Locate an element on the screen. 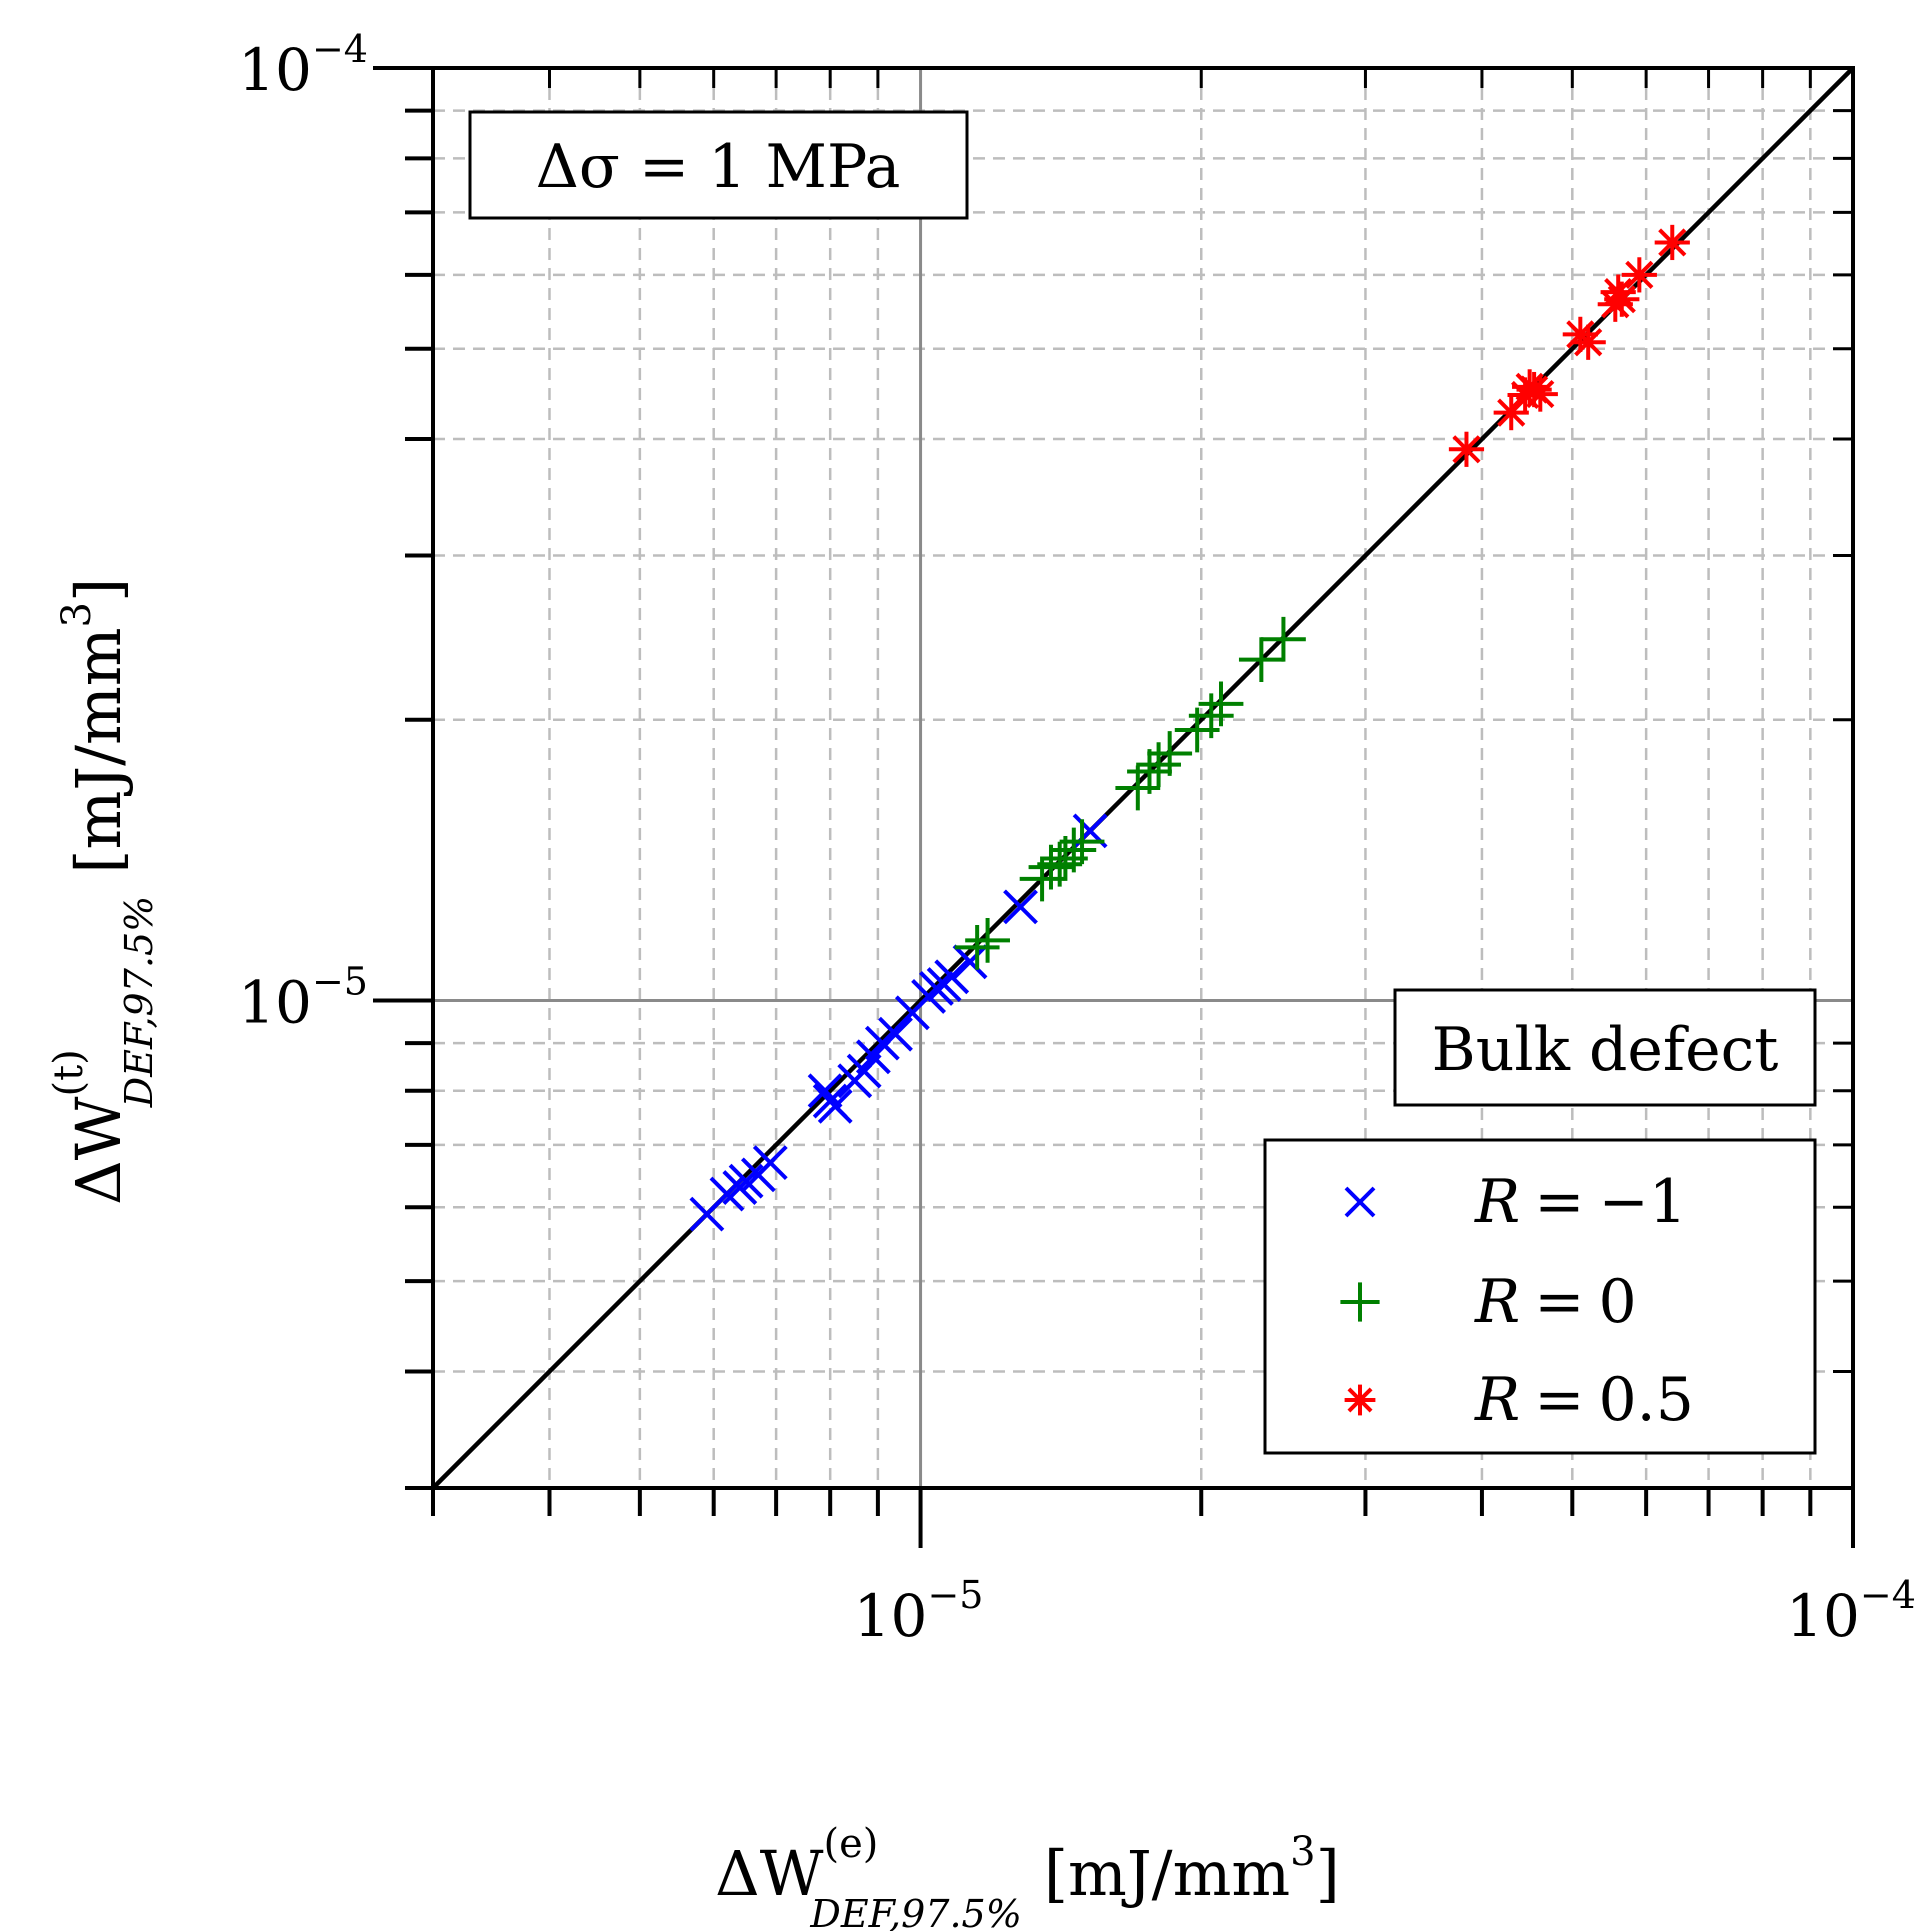 The width and height of the screenshot is (1931, 1931). x-axis-label-unit-close: ] is located at coordinates (1328, 1873).